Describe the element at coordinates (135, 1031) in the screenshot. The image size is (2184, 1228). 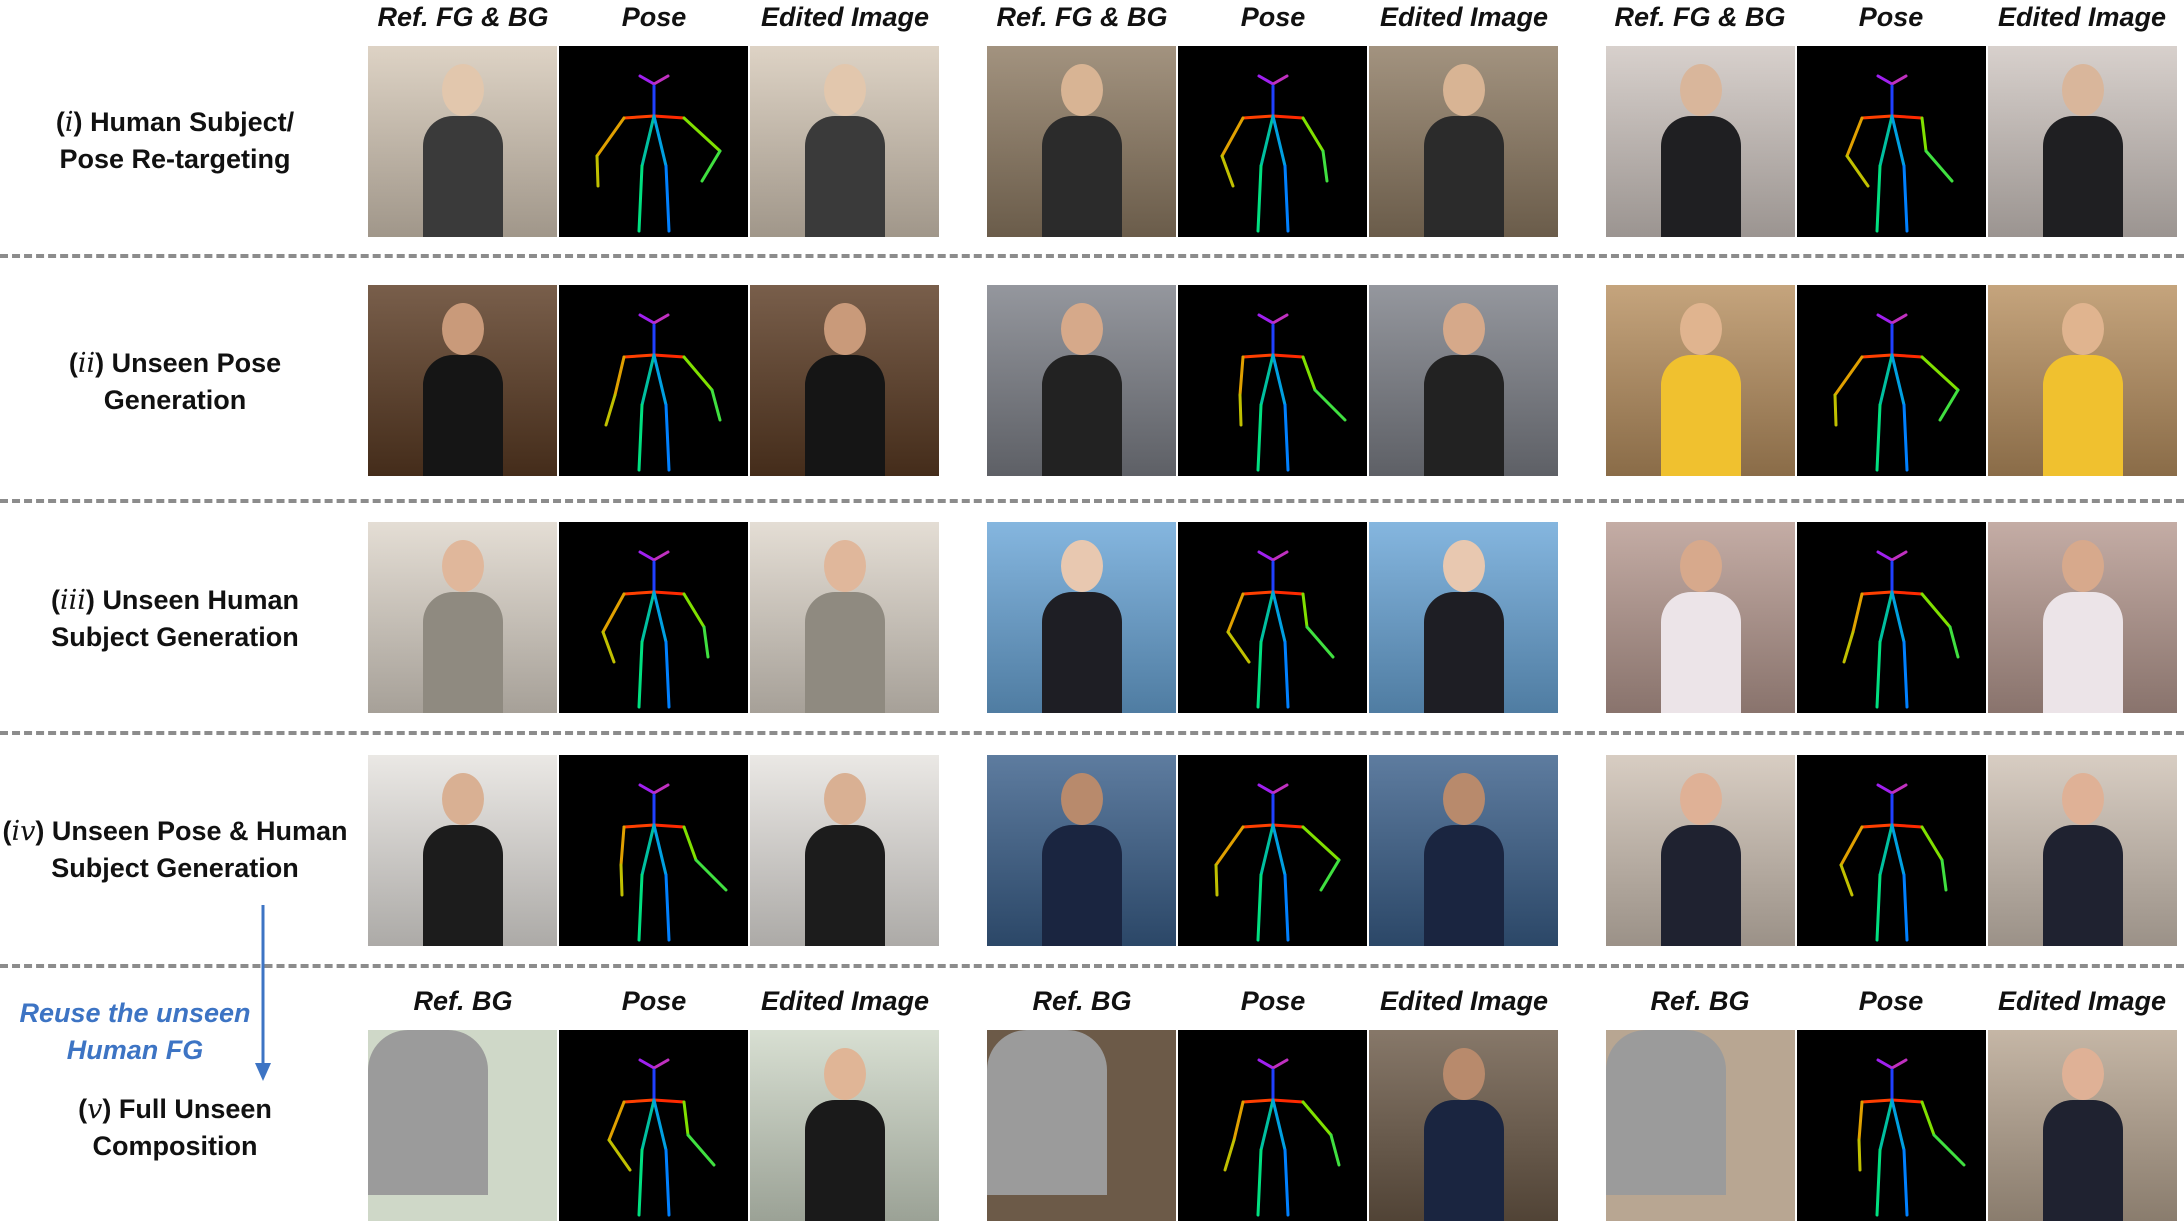
I see `reuse-note: Reuse the unseen Human FG` at that location.